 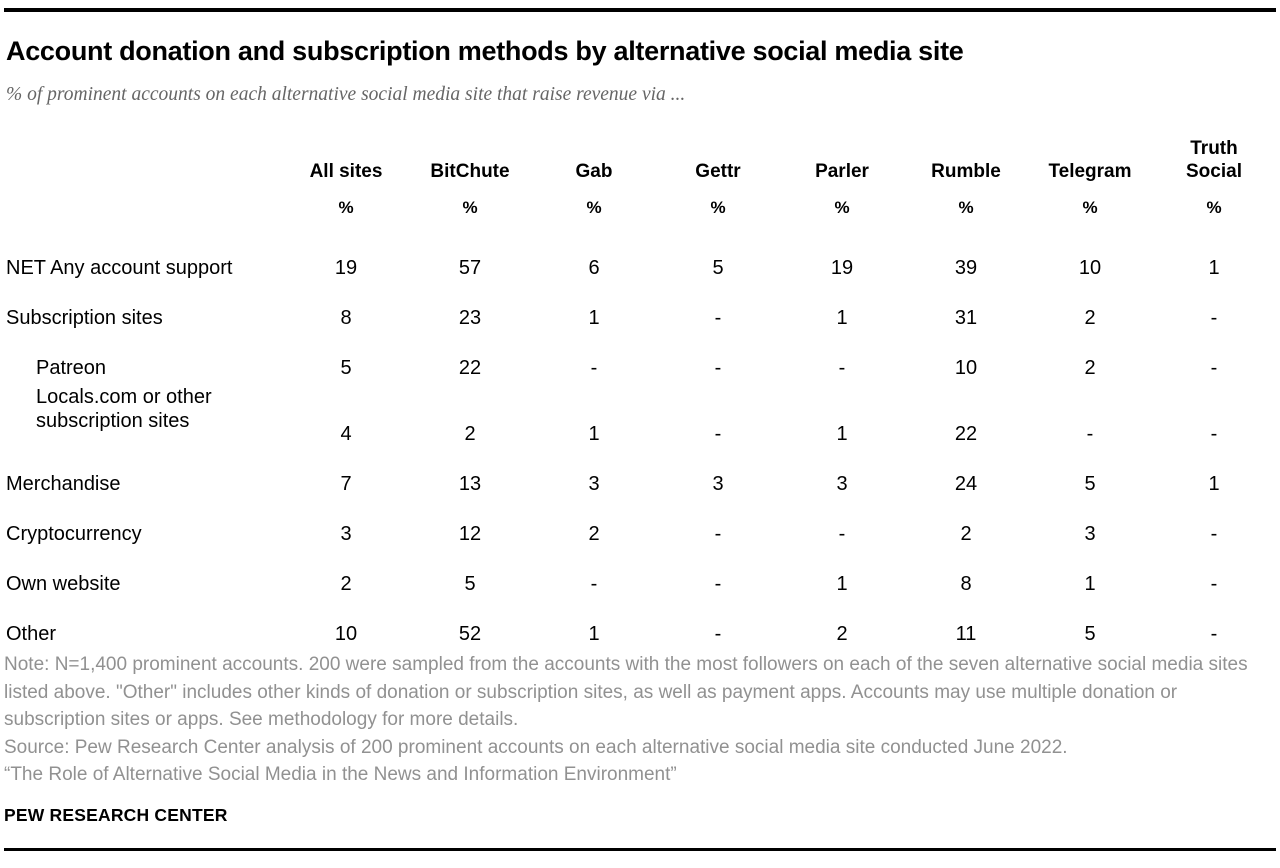 I want to click on column-header-gab: Gab, so click(x=594, y=171).